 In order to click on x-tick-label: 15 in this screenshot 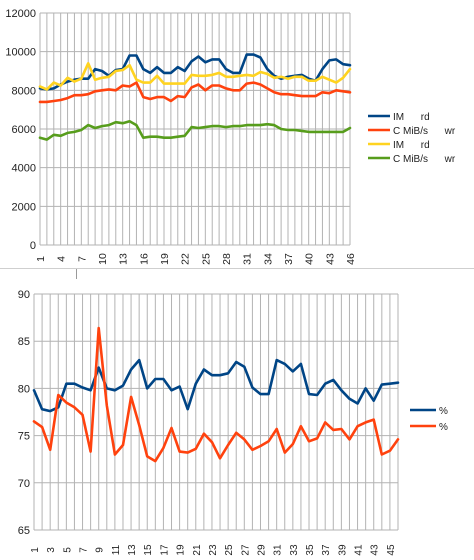, I will do `click(148, 550)`.